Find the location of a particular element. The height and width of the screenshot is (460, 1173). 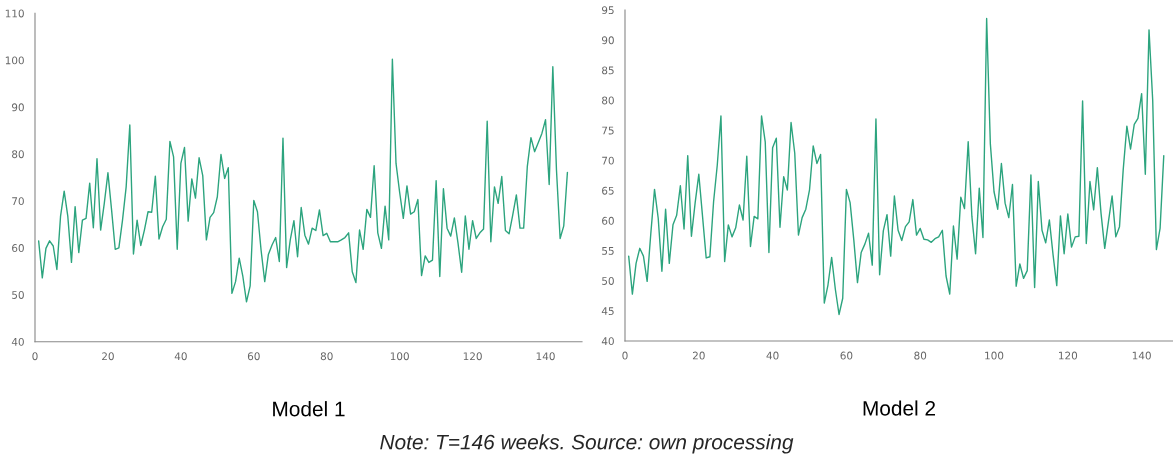

y-tick-label: 110 is located at coordinates (14, 13).